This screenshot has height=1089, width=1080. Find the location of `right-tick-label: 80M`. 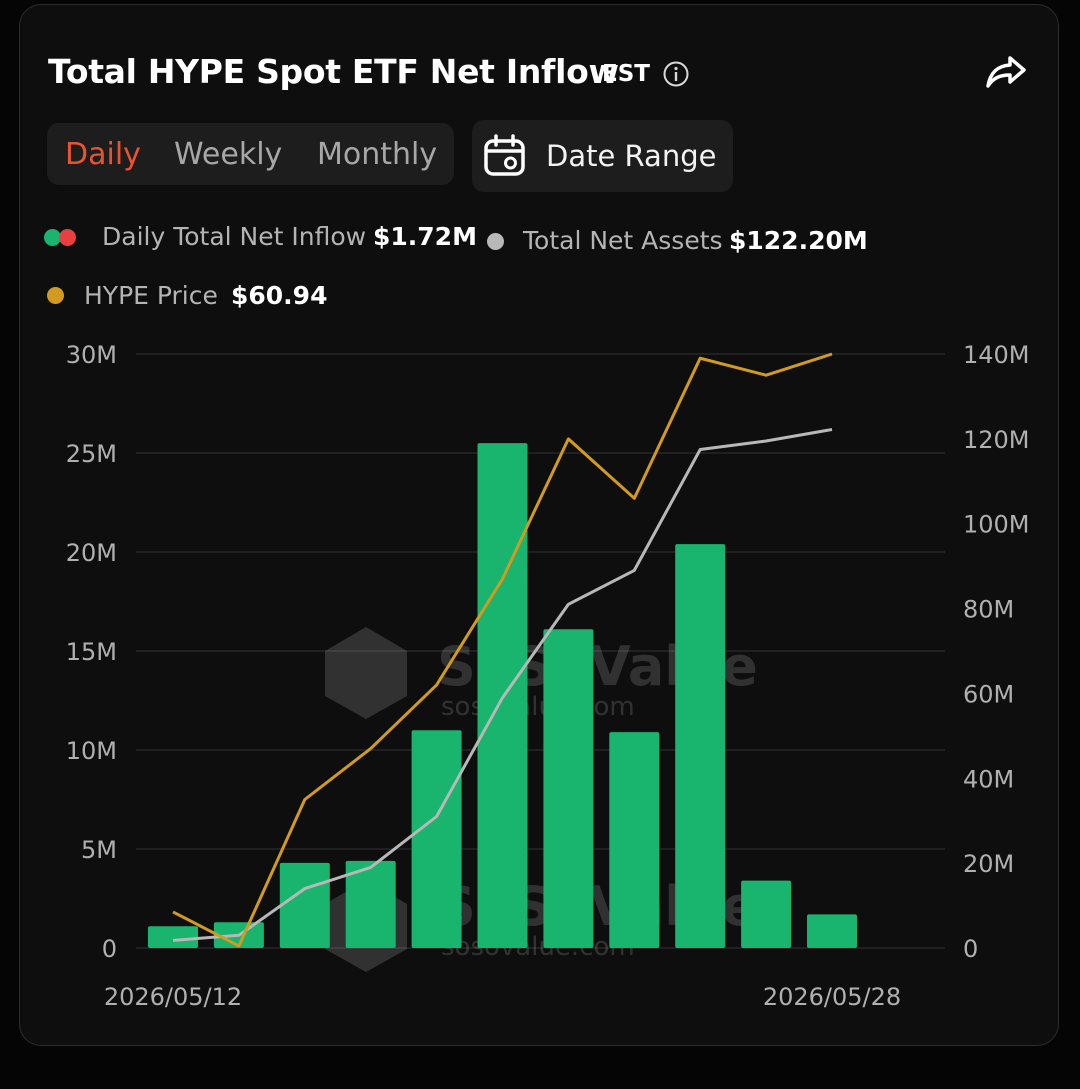

right-tick-label: 80M is located at coordinates (988, 610).